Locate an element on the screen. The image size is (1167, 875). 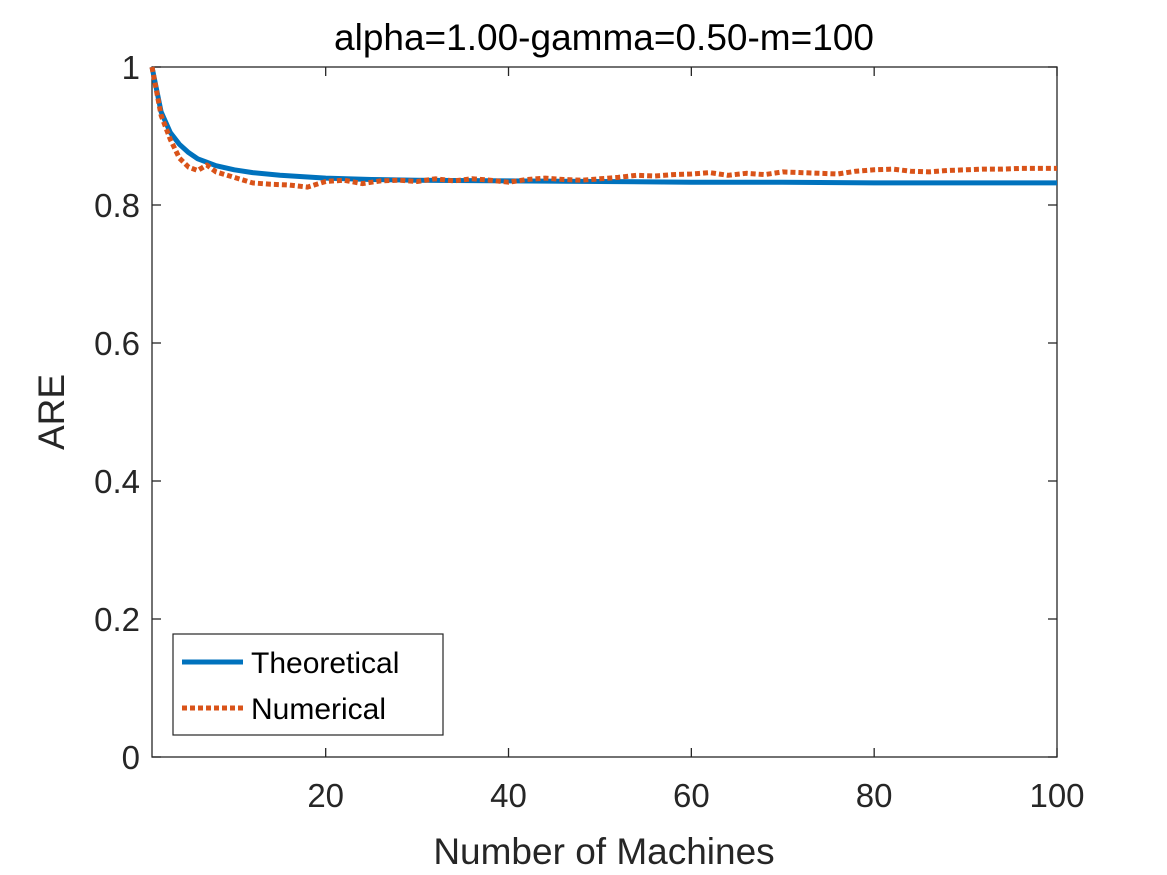
legend: Theoretical Numerical is located at coordinates (308, 684).